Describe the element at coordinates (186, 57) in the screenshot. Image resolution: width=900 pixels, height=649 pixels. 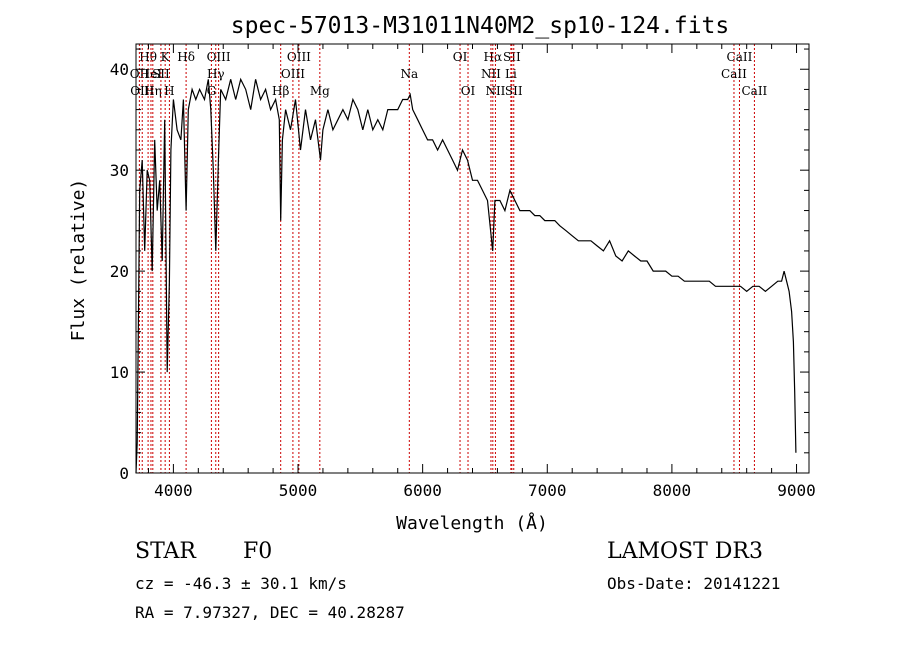
I see `marker-label-8: Hδ` at that location.